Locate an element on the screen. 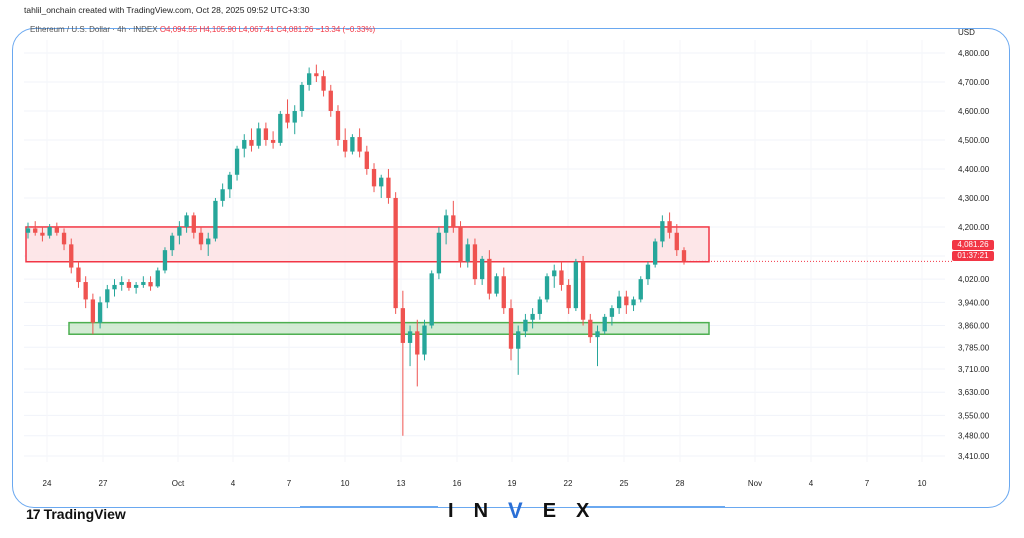 This screenshot has height=538, width=1024. low-value: L4,067.41 is located at coordinates (256, 29).